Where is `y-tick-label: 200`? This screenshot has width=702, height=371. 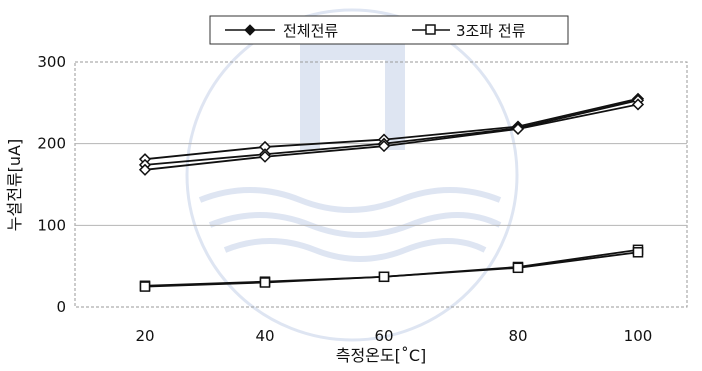
y-tick-label: 200 is located at coordinates (51, 144).